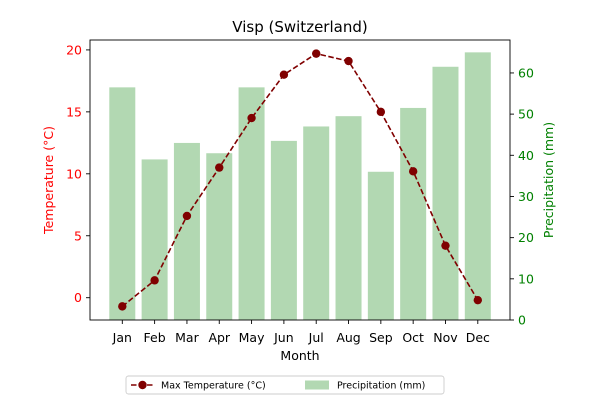  What do you see at coordinates (74, 173) in the screenshot?
I see `left-tick-label: 10` at bounding box center [74, 173].